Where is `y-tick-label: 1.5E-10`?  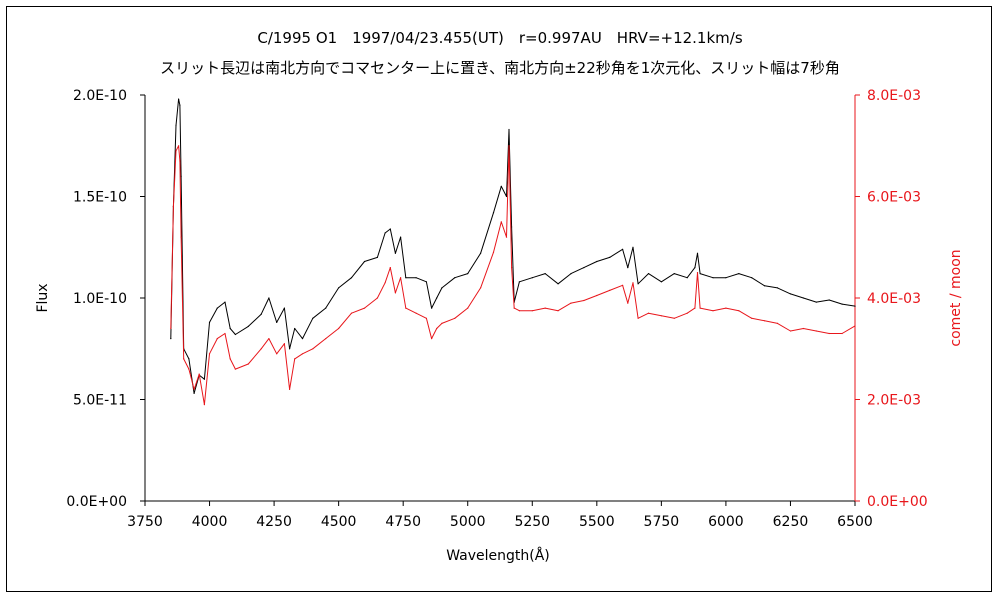
y-tick-label: 1.5E-10 is located at coordinates (100, 198).